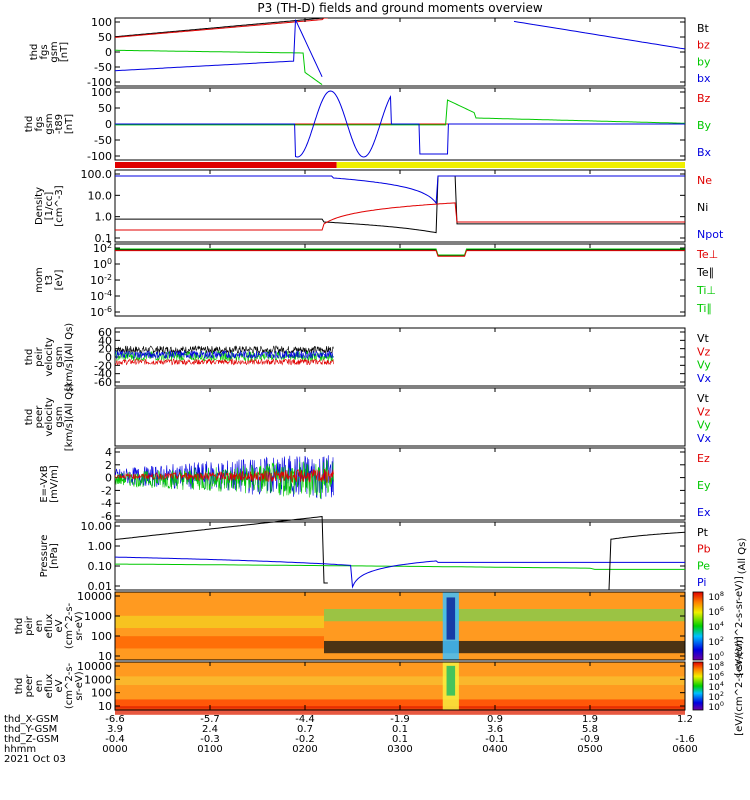 The width and height of the screenshot is (750, 800). Describe the element at coordinates (29, 686) in the screenshot. I see `y-axis-label-line: peer` at that location.